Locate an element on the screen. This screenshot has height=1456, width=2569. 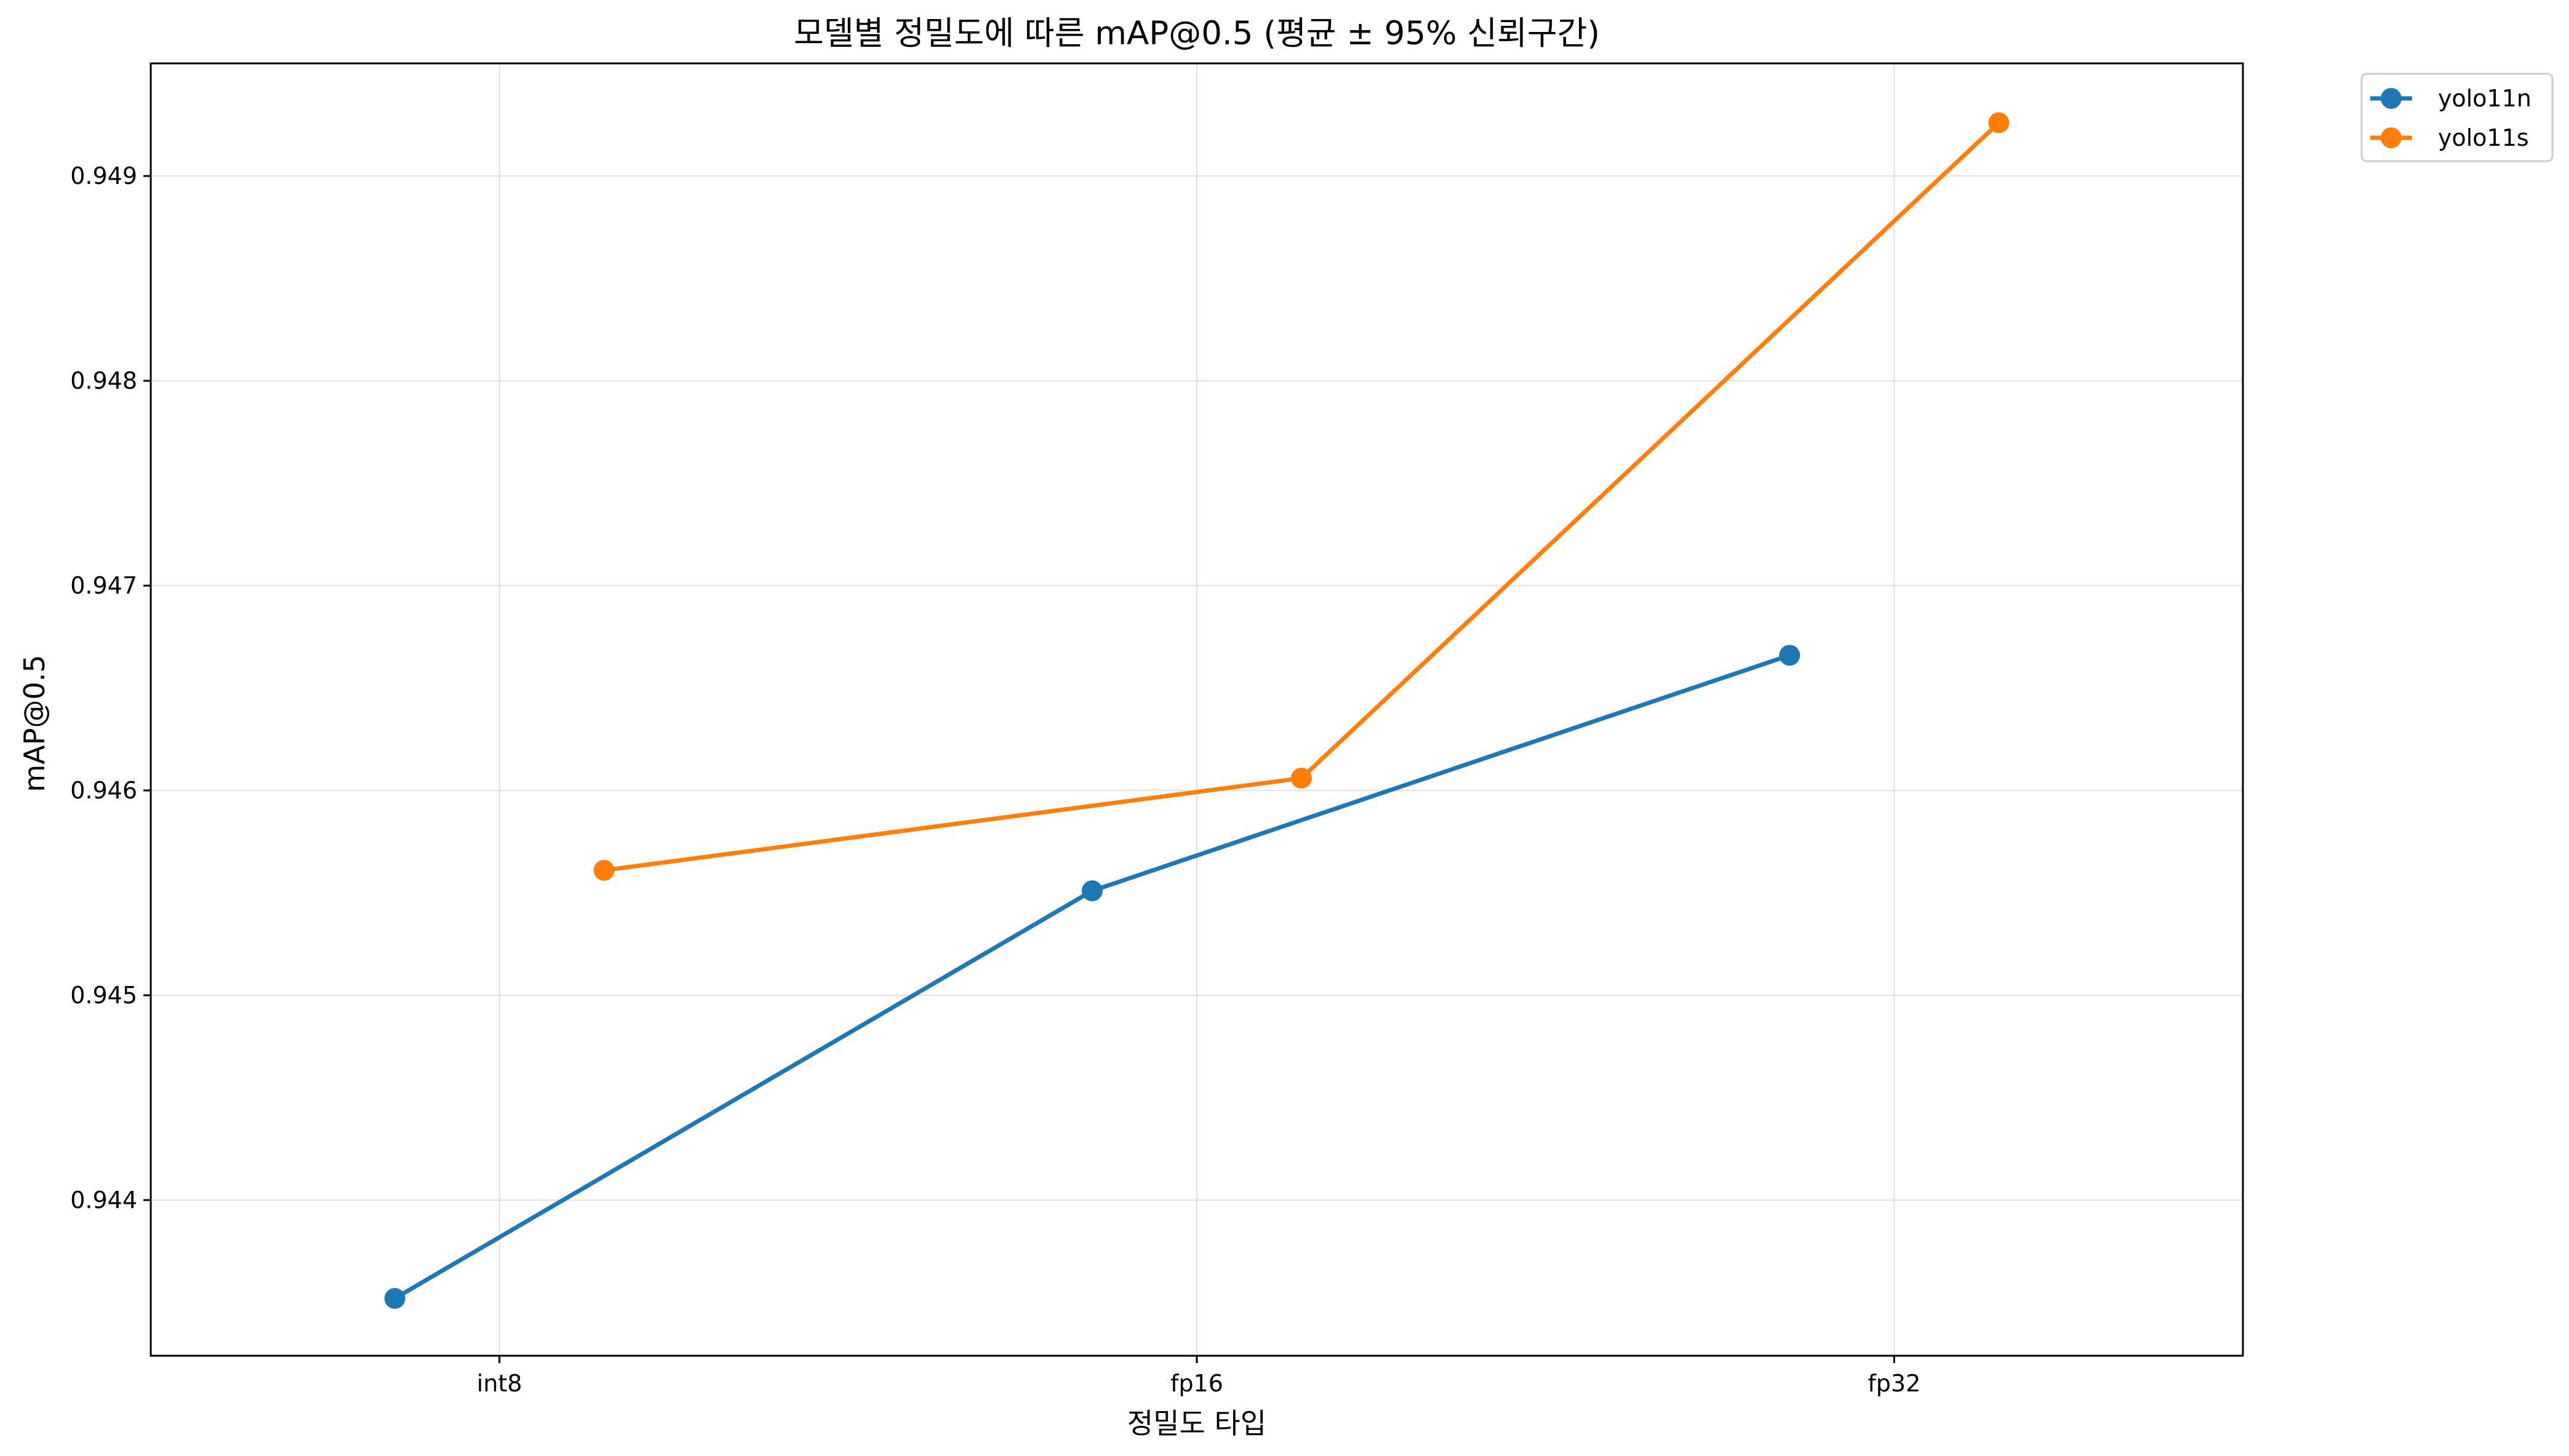
x-tick-label: int8 is located at coordinates (500, 1383).